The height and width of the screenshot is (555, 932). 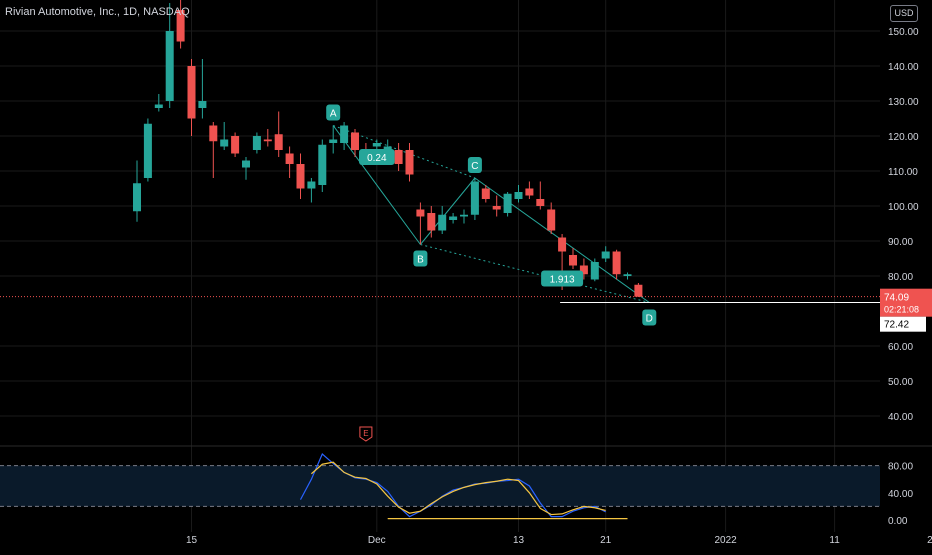 I want to click on oscillator-tick-label: 40.00, so click(x=900, y=494).